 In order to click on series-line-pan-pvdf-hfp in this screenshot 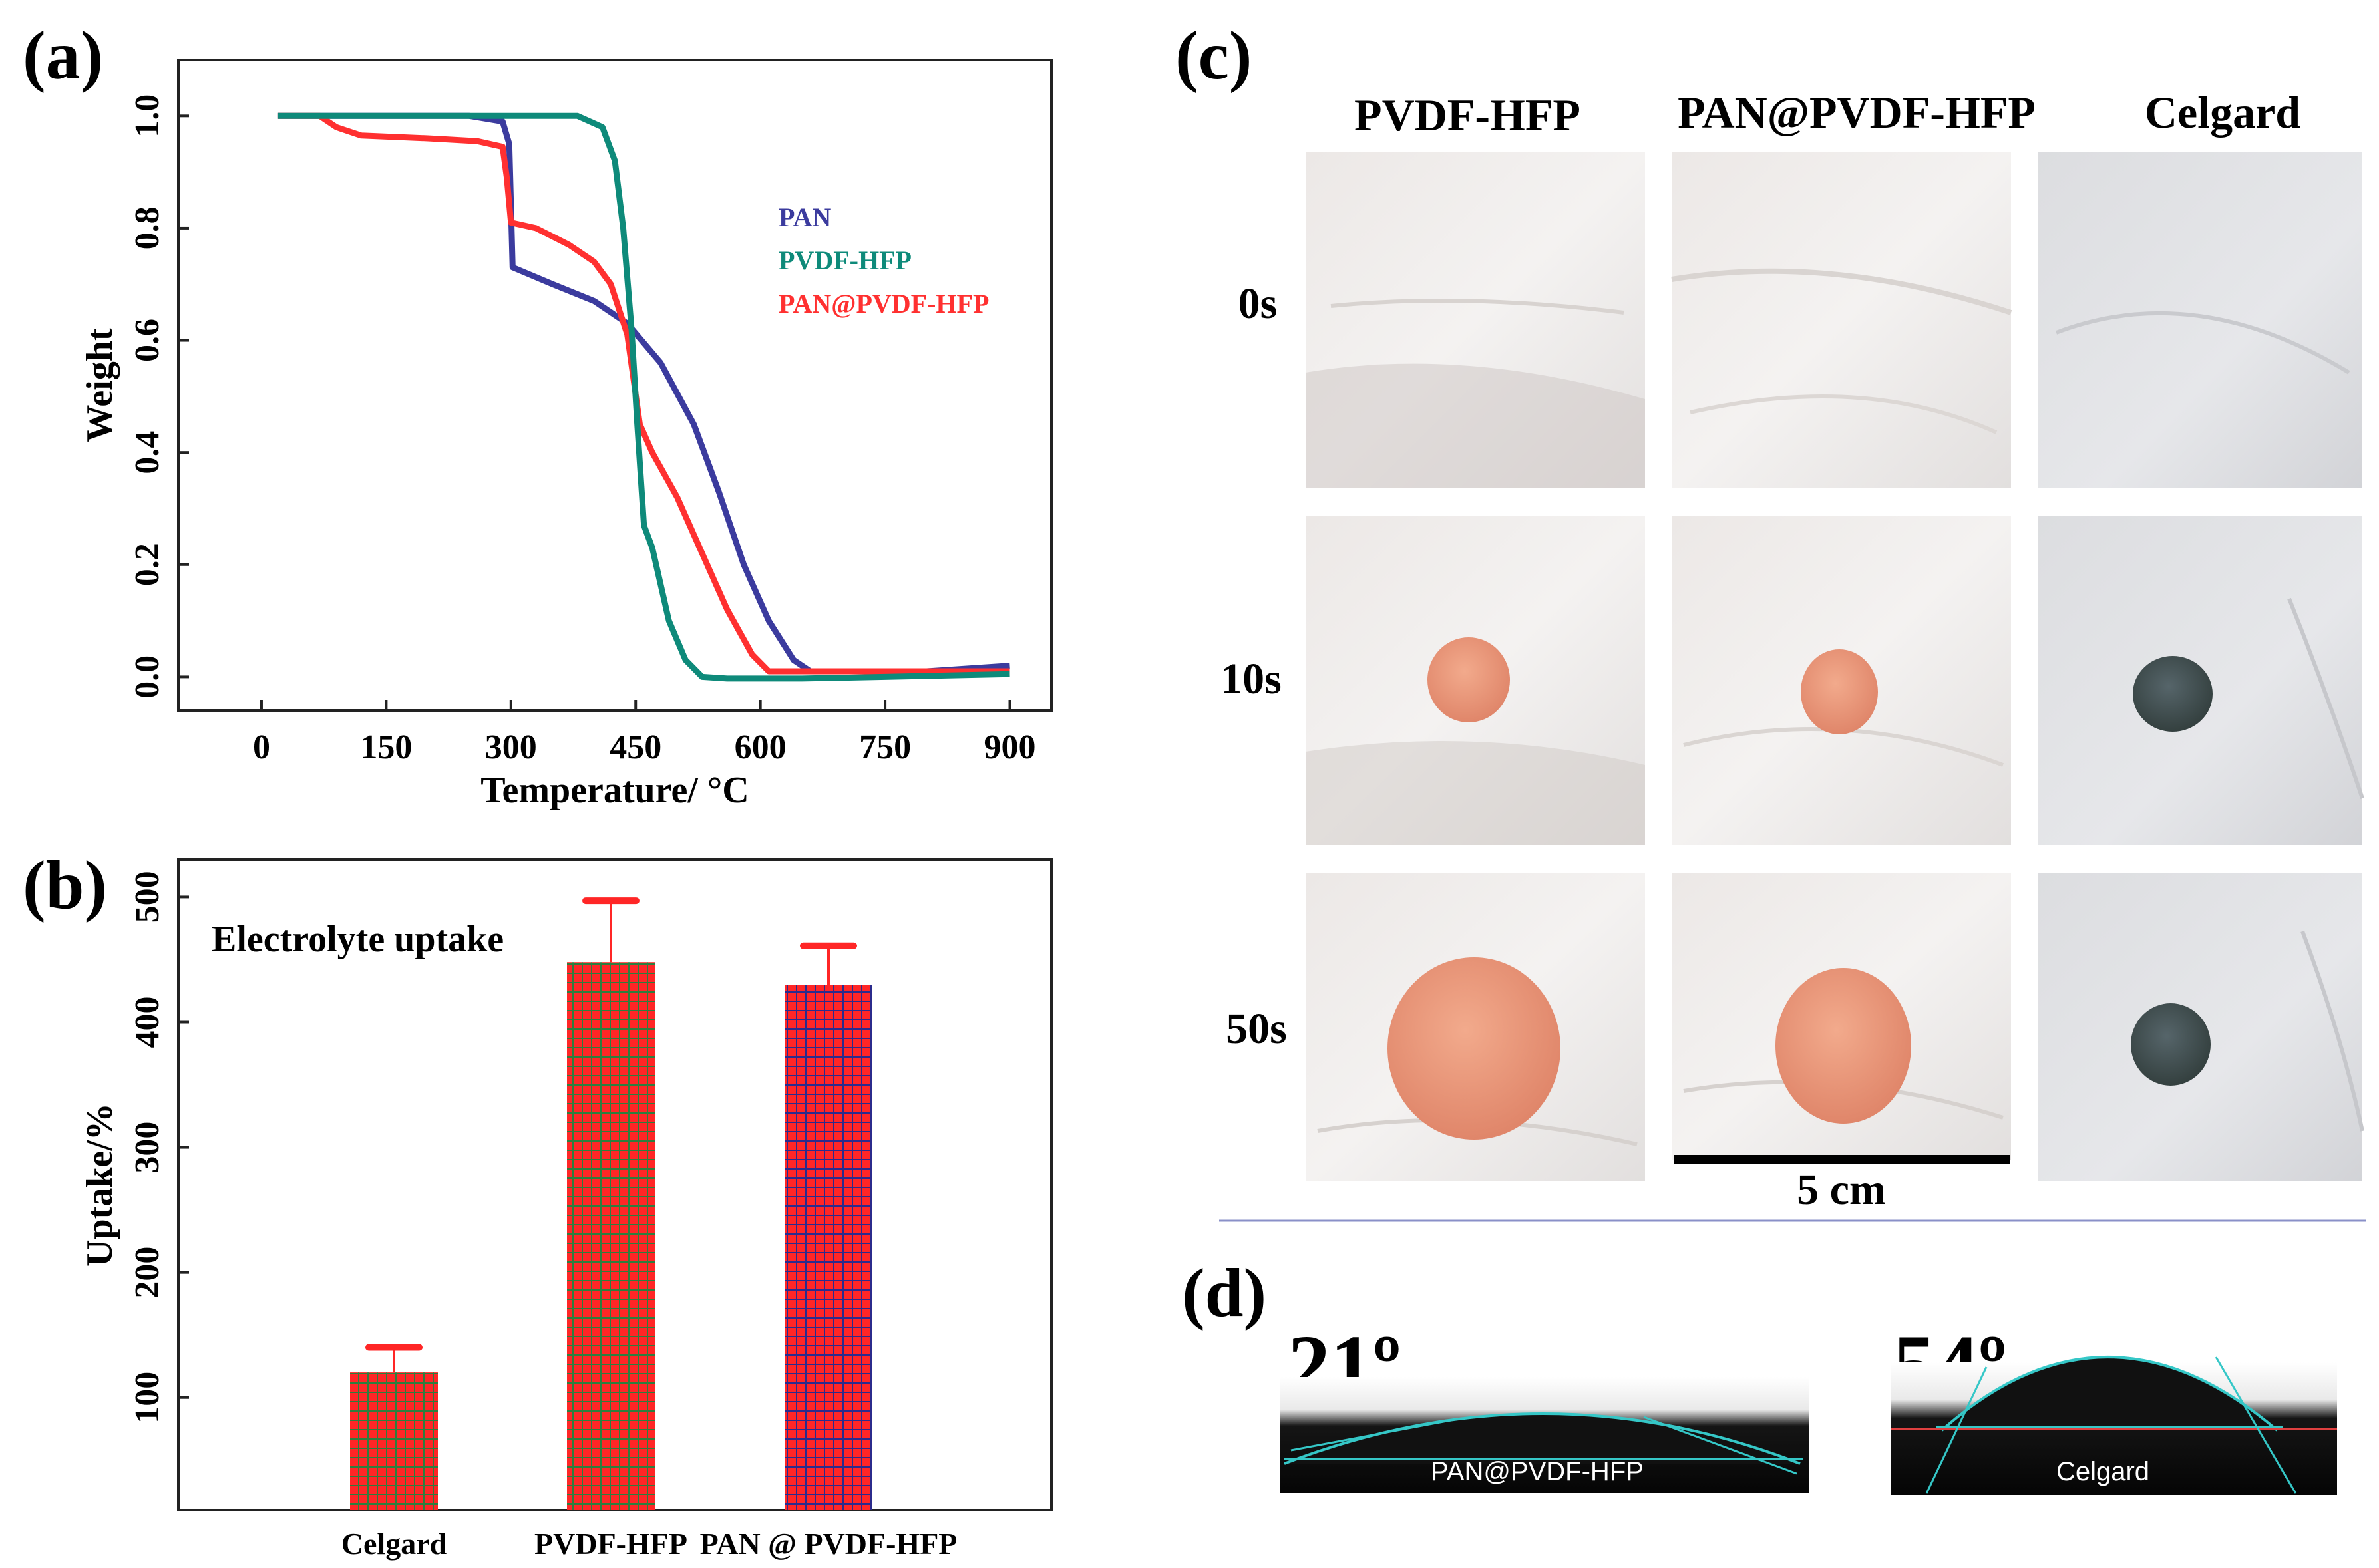, I will do `click(643, 393)`.